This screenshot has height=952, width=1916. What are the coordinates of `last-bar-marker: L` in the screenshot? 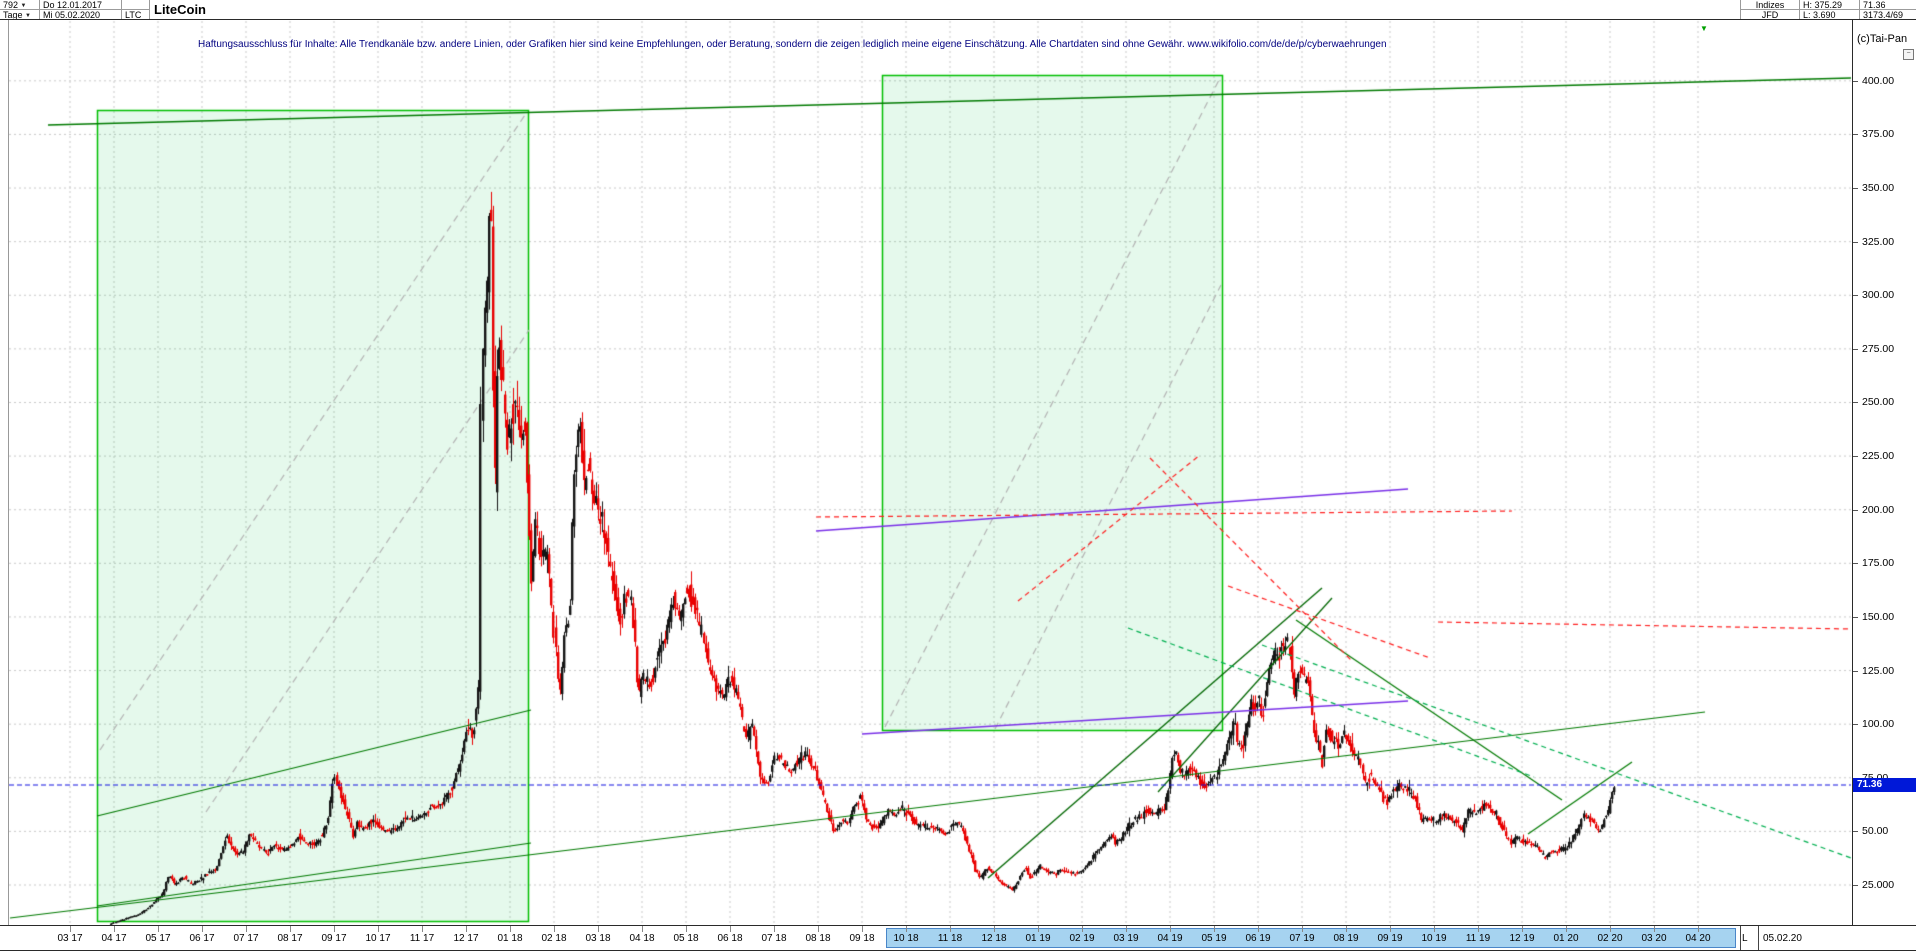 It's located at (1745, 938).